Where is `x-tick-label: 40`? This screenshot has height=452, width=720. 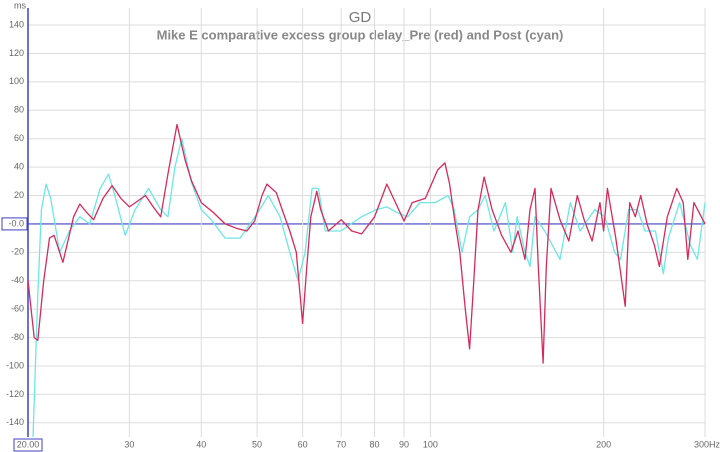 x-tick-label: 40 is located at coordinates (201, 444).